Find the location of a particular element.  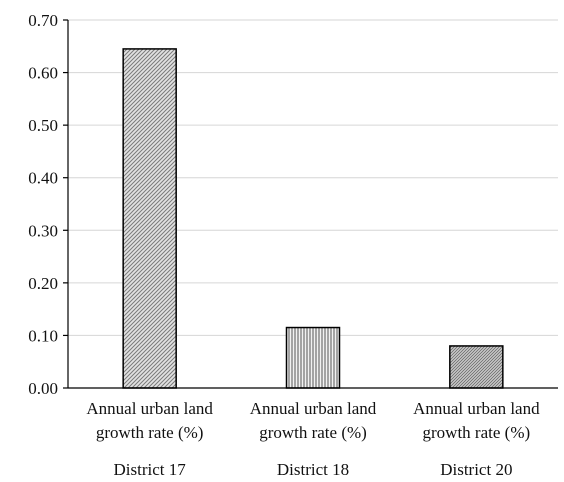

district-label: District 17 is located at coordinates (150, 469).